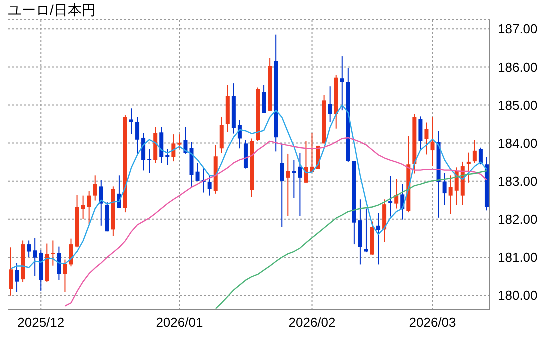 This screenshot has width=560, height=344. I want to click on y-tick-label: 180.00, so click(518, 296).